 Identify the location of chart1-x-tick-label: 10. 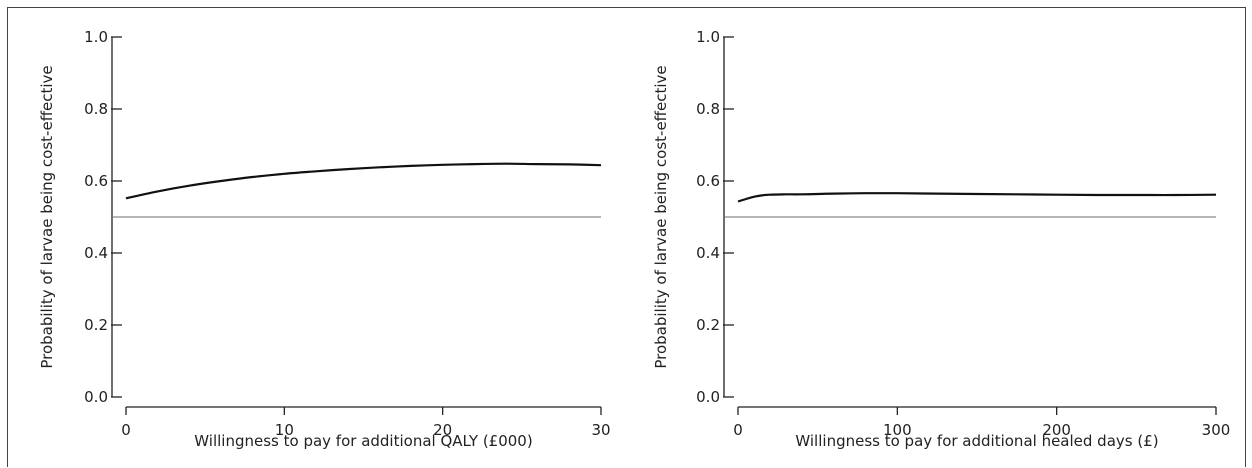
(284, 430).